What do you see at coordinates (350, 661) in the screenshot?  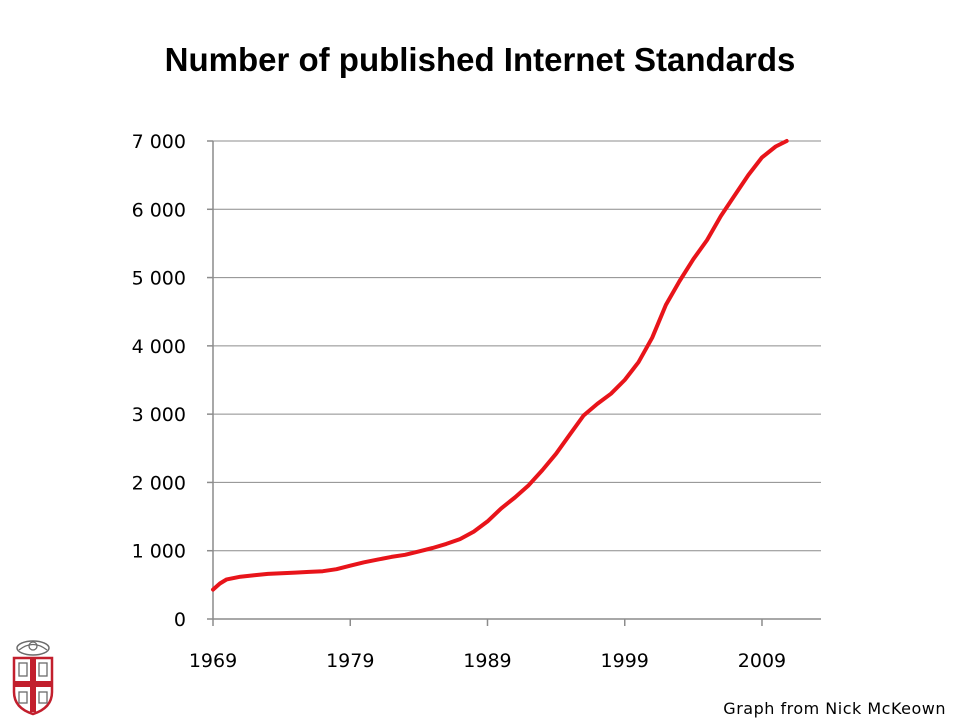 I see `x-tick-label: 1979` at bounding box center [350, 661].